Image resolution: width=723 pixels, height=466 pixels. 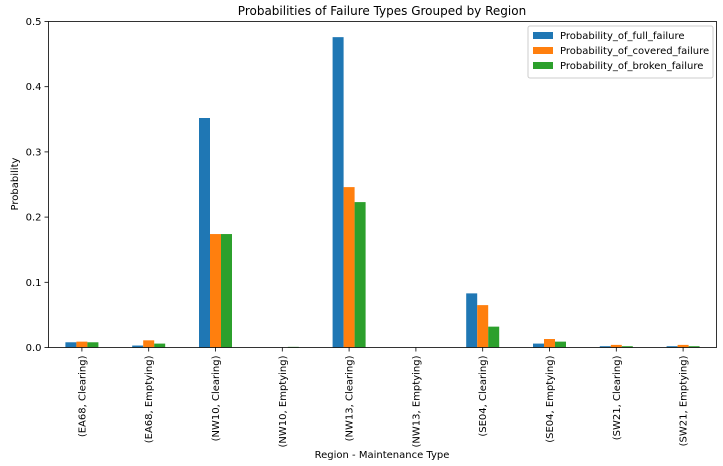 I want to click on y-tick-label: 0.5, so click(x=34, y=22).